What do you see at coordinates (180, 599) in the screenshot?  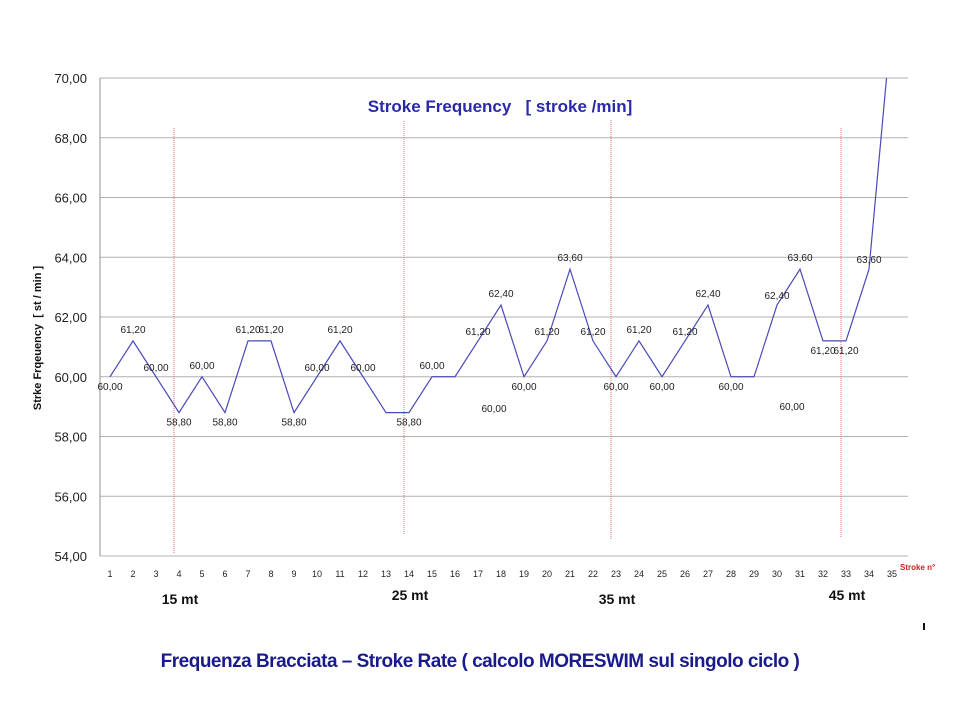 I see `distance-marker-label: 15 mt` at bounding box center [180, 599].